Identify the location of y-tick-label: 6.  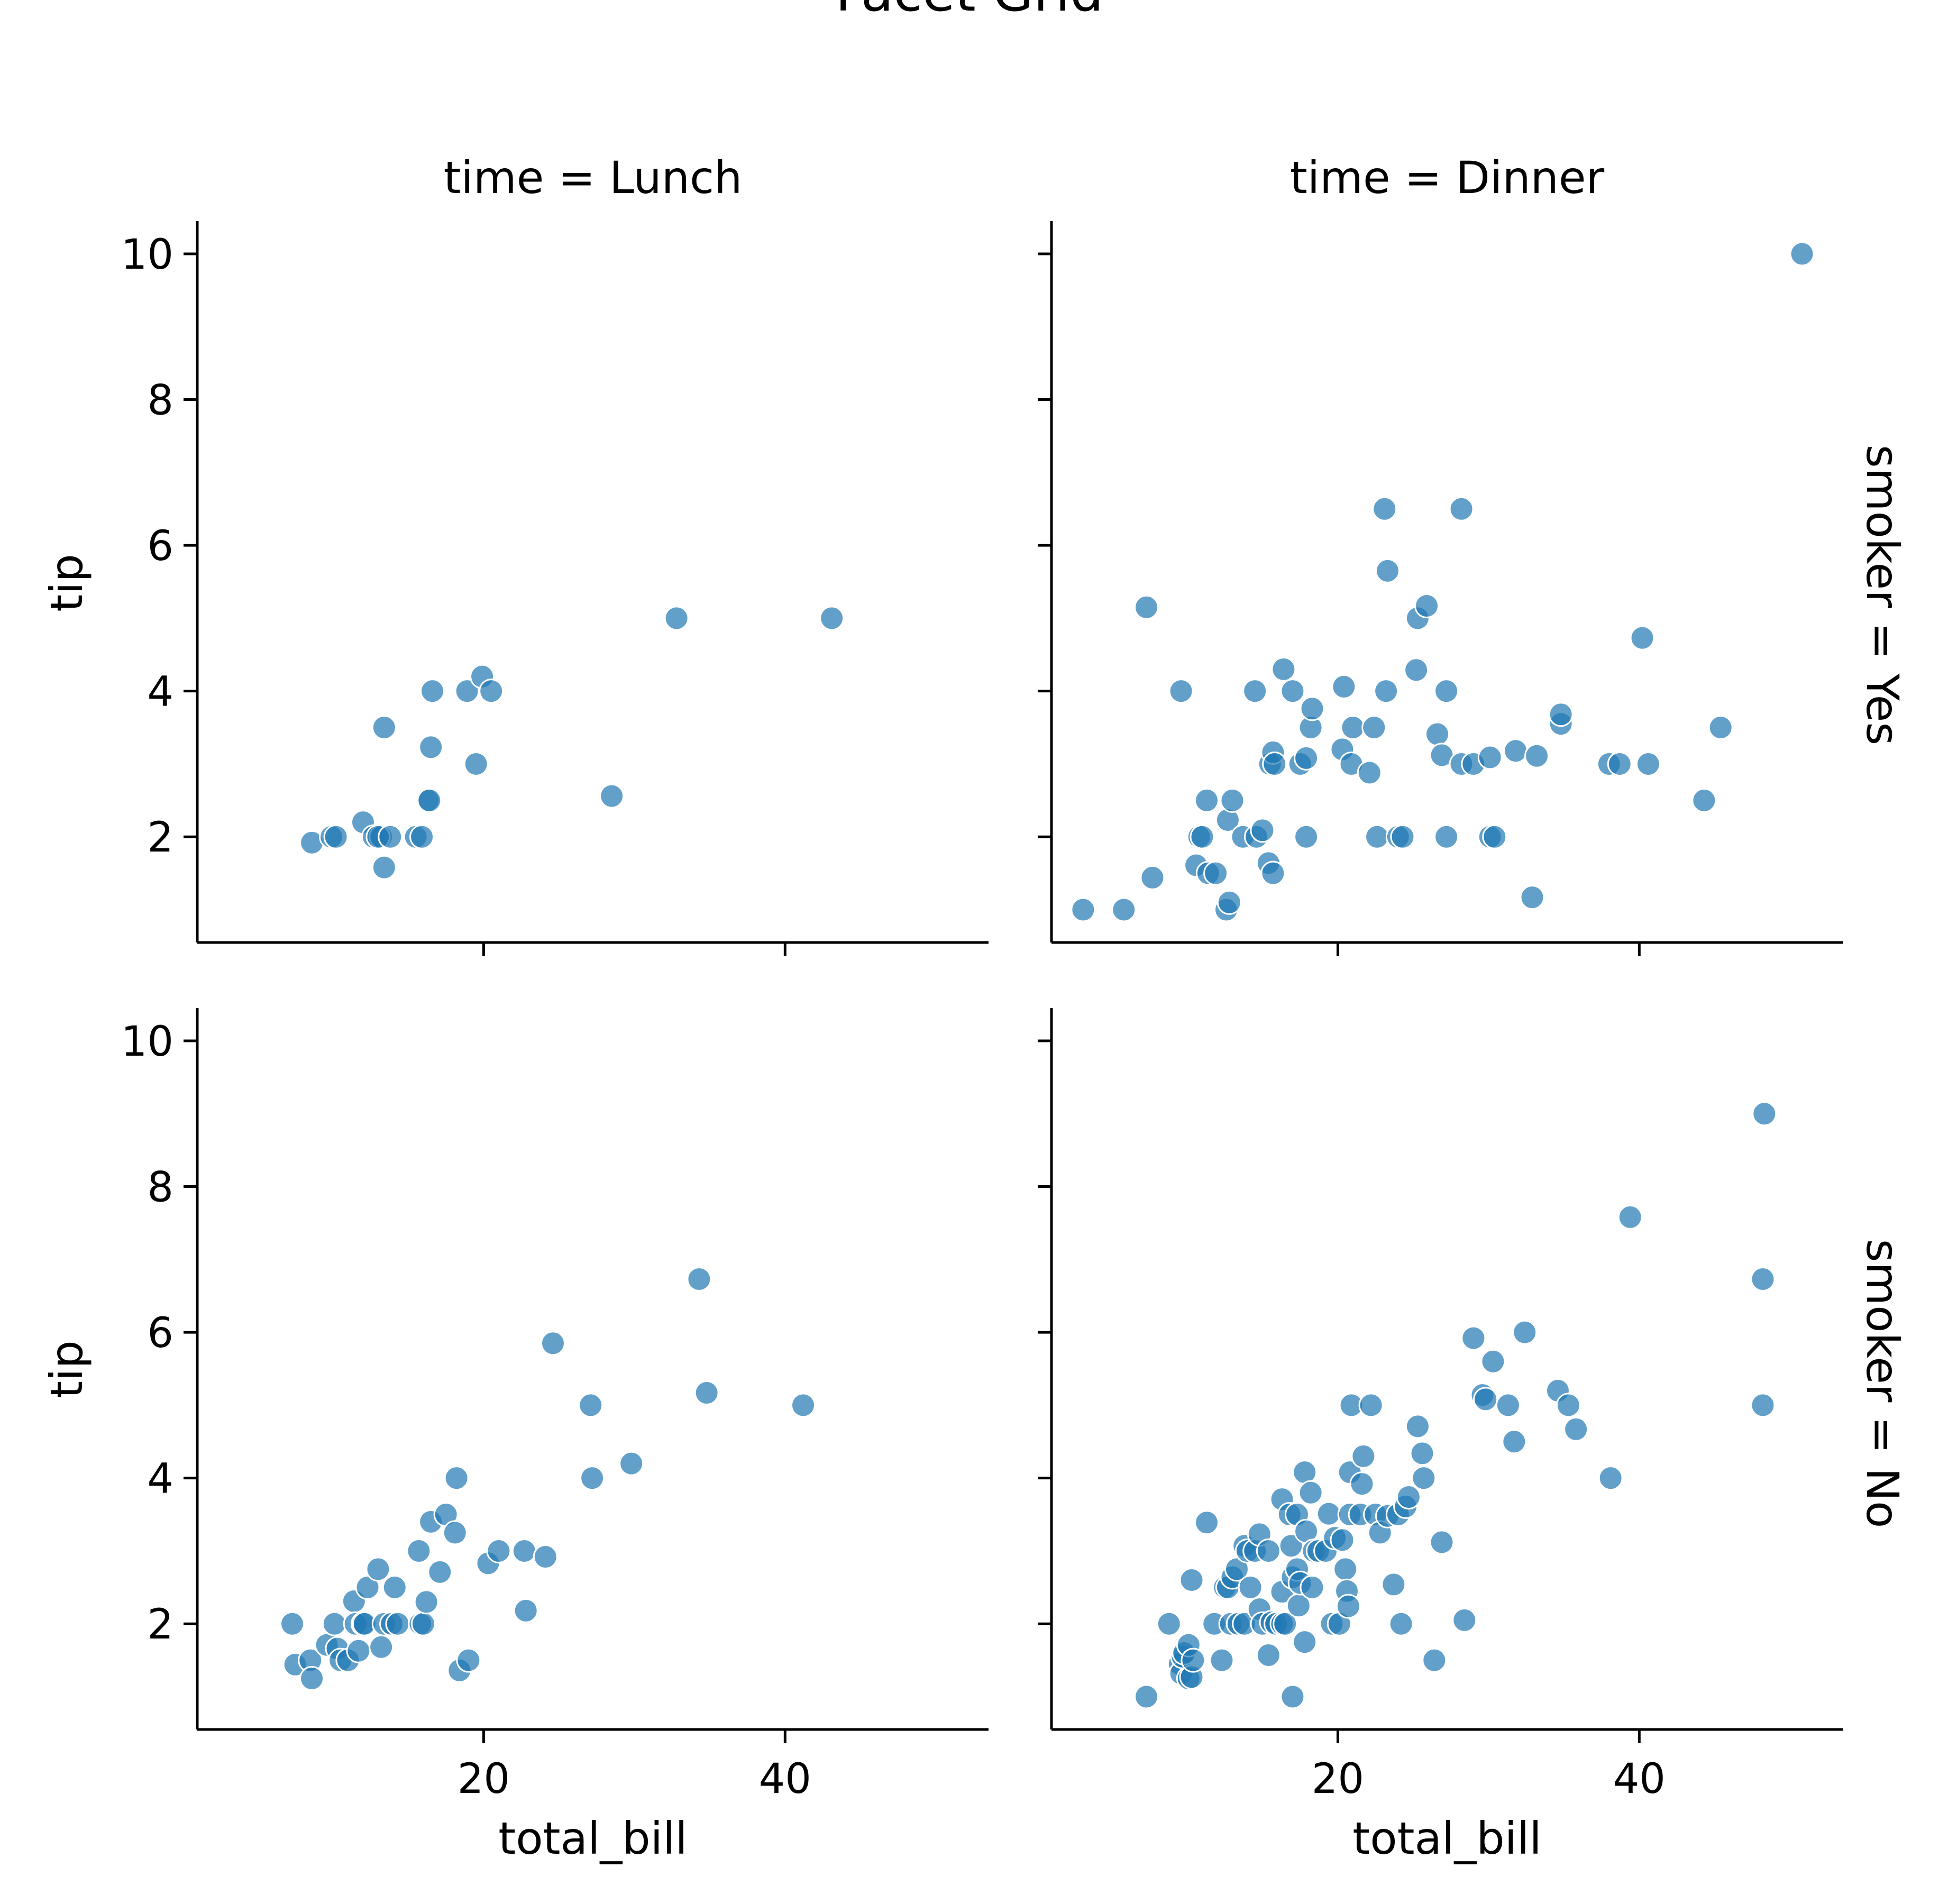
(160, 1333).